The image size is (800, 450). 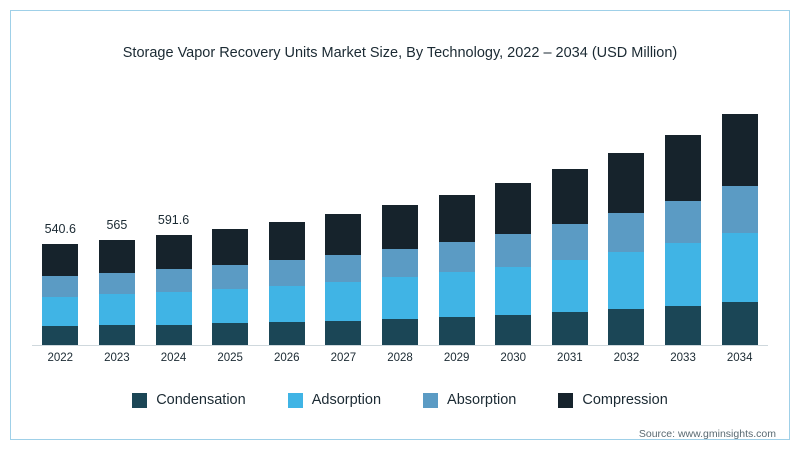 What do you see at coordinates (400, 345) in the screenshot?
I see `x-axis-line` at bounding box center [400, 345].